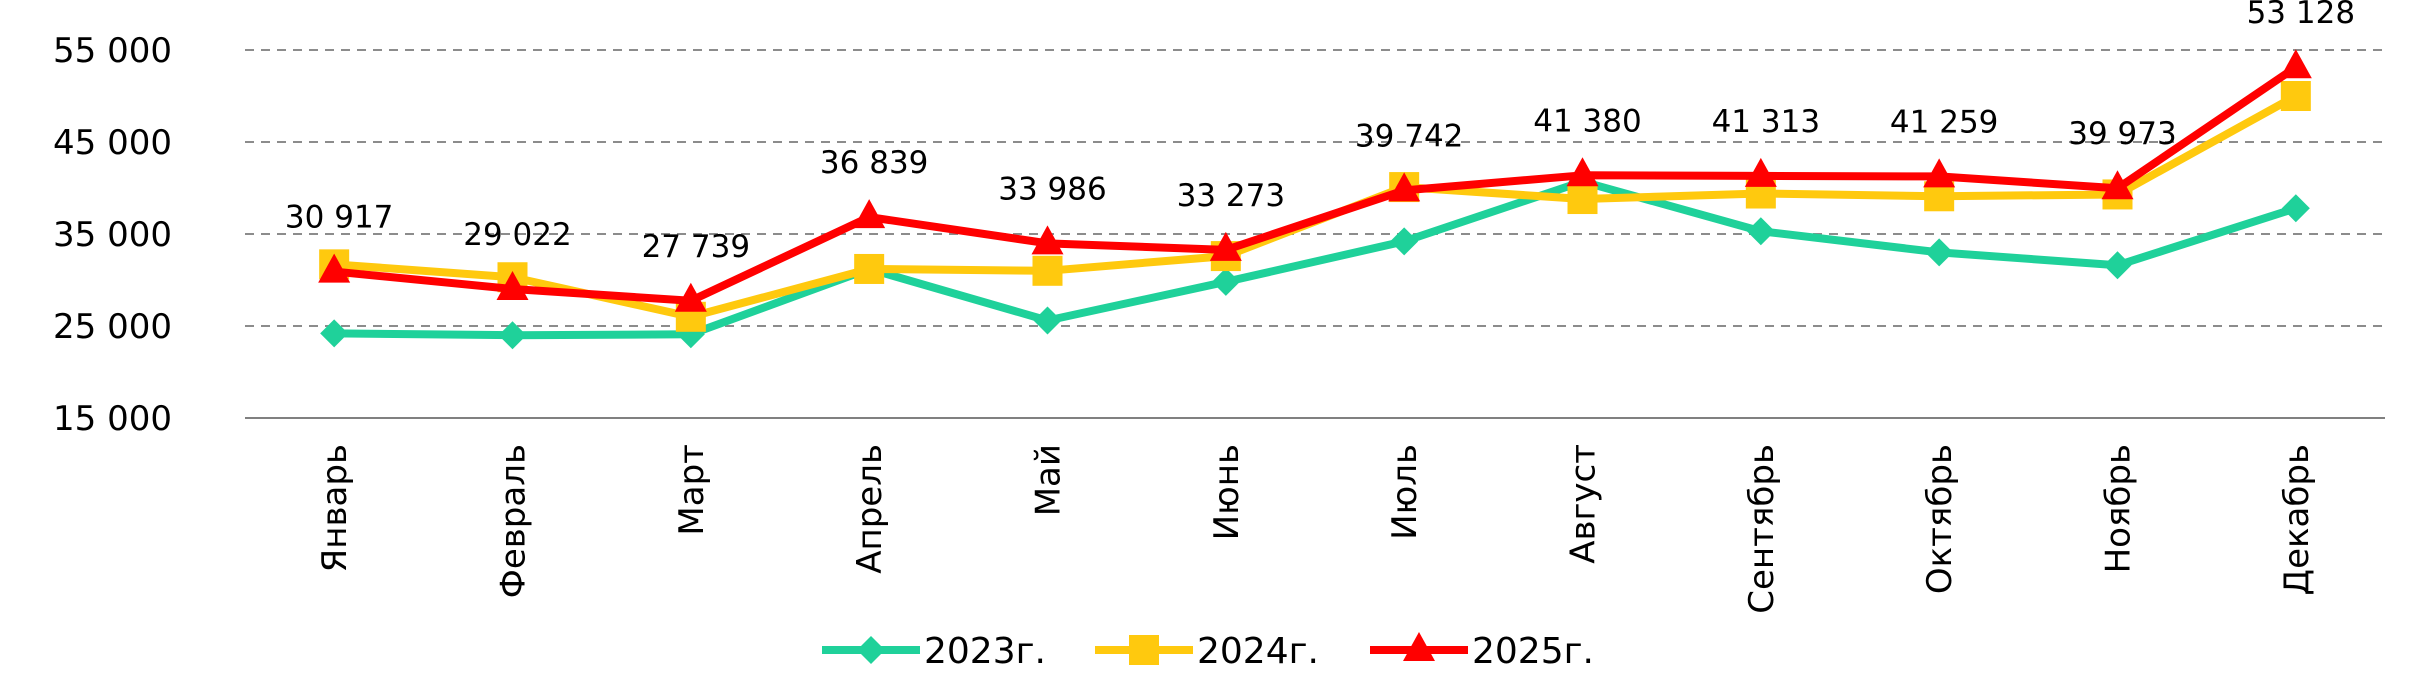 The width and height of the screenshot is (2415, 685). Describe the element at coordinates (1766, 122) in the screenshot. I see `data-label: 41 313` at that location.